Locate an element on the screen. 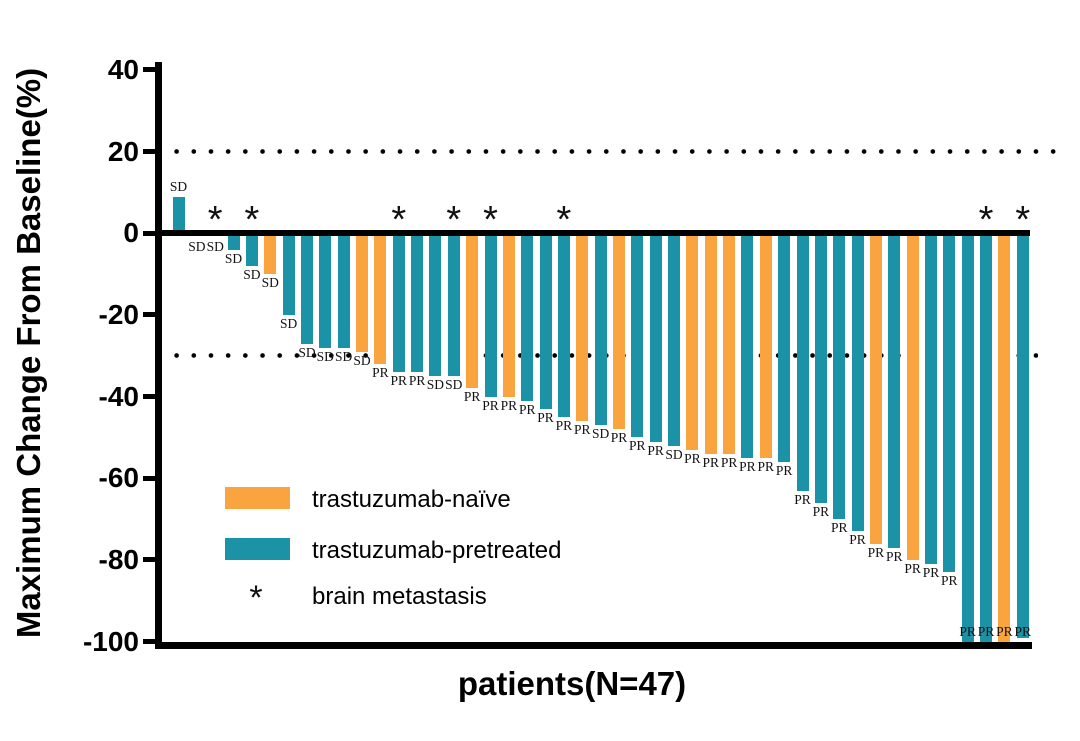  dotted-reference-line is located at coordinates (615, 152).